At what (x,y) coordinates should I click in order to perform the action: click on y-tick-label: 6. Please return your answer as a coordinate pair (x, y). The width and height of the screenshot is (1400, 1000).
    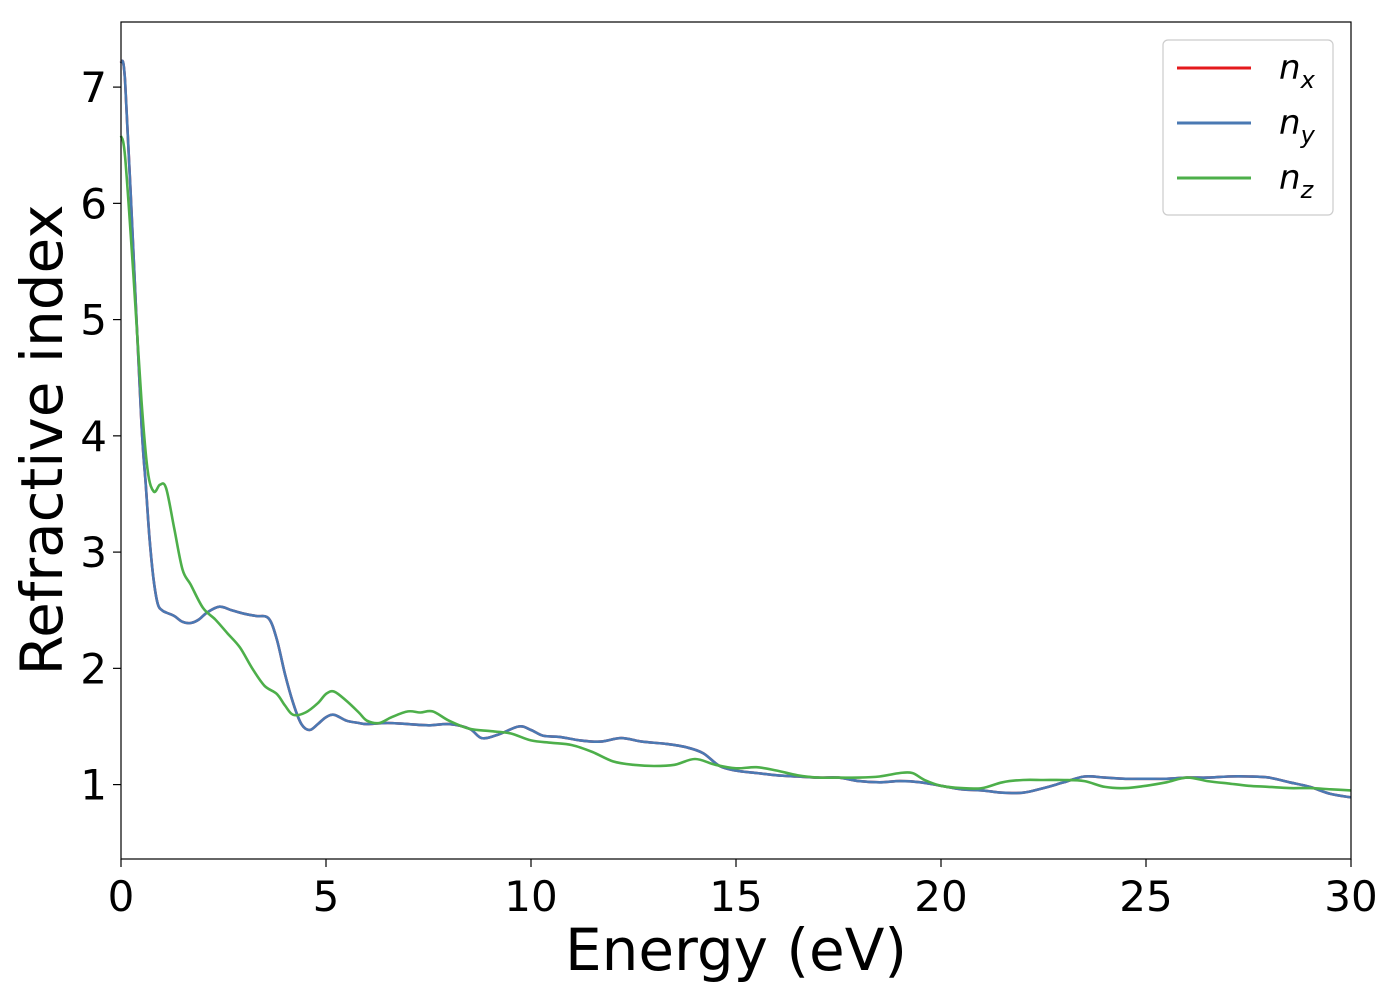
    Looking at the image, I should click on (93, 203).